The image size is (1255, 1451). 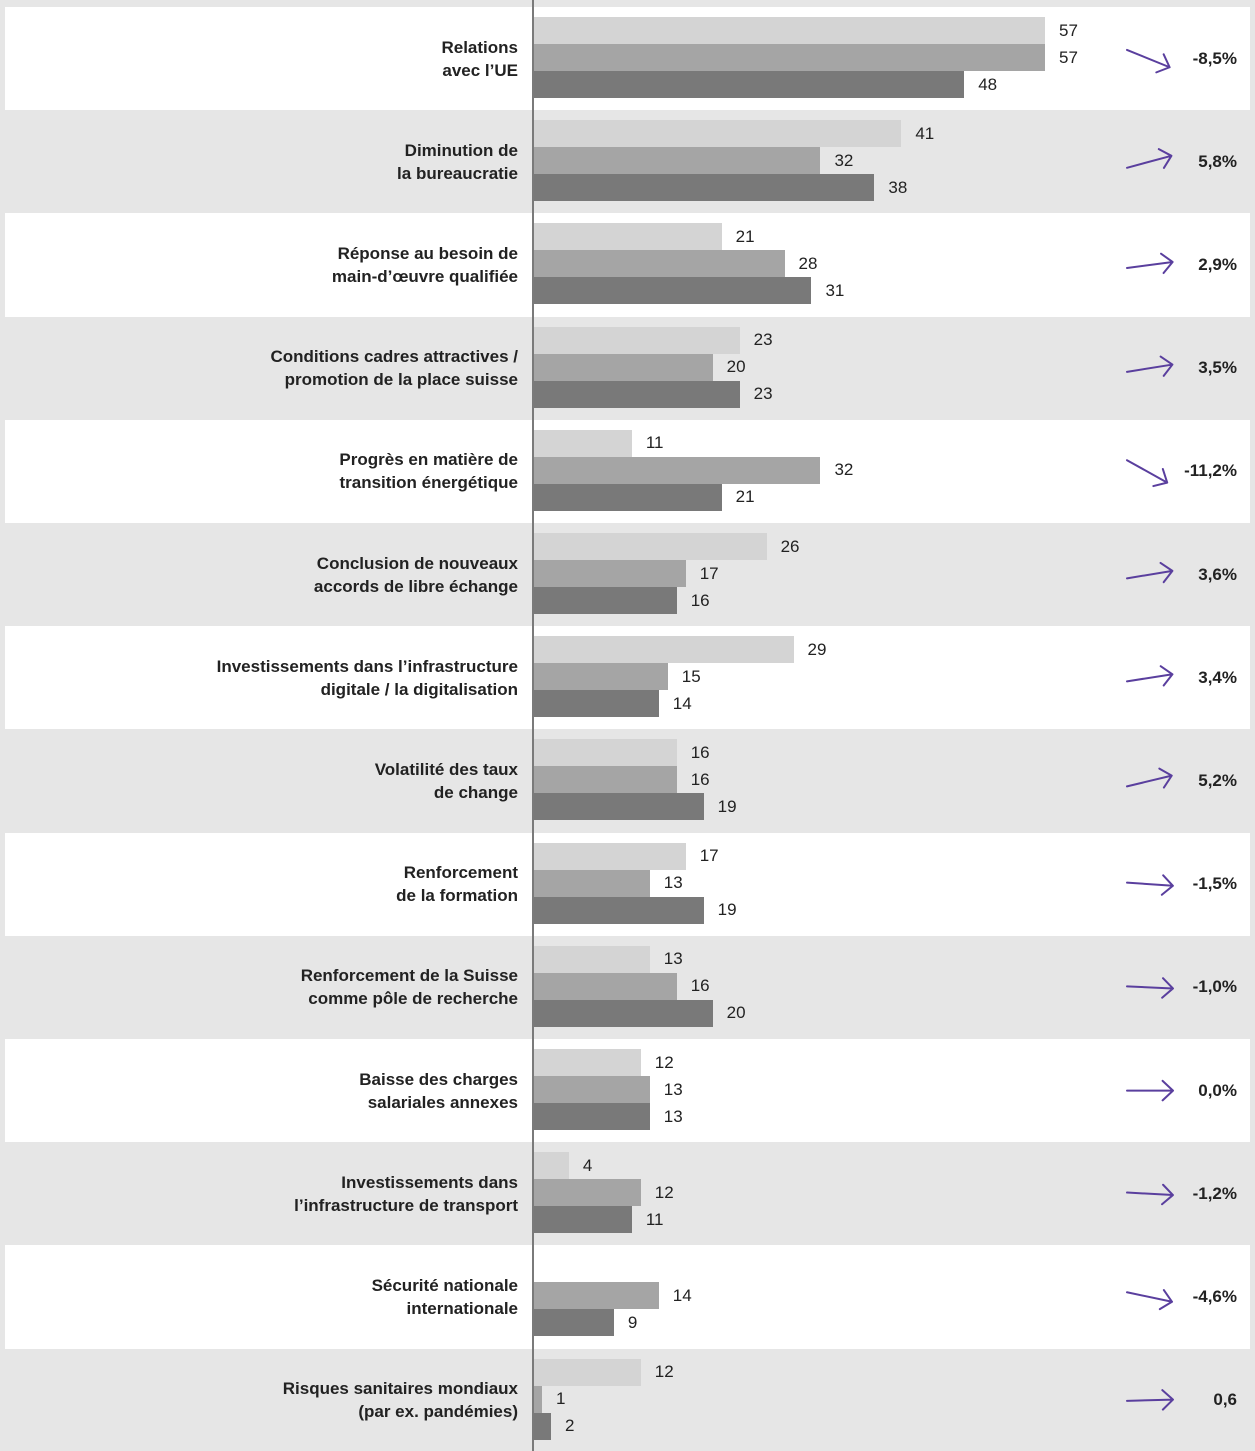 What do you see at coordinates (898, 187) in the screenshot?
I see `value-label: 38` at bounding box center [898, 187].